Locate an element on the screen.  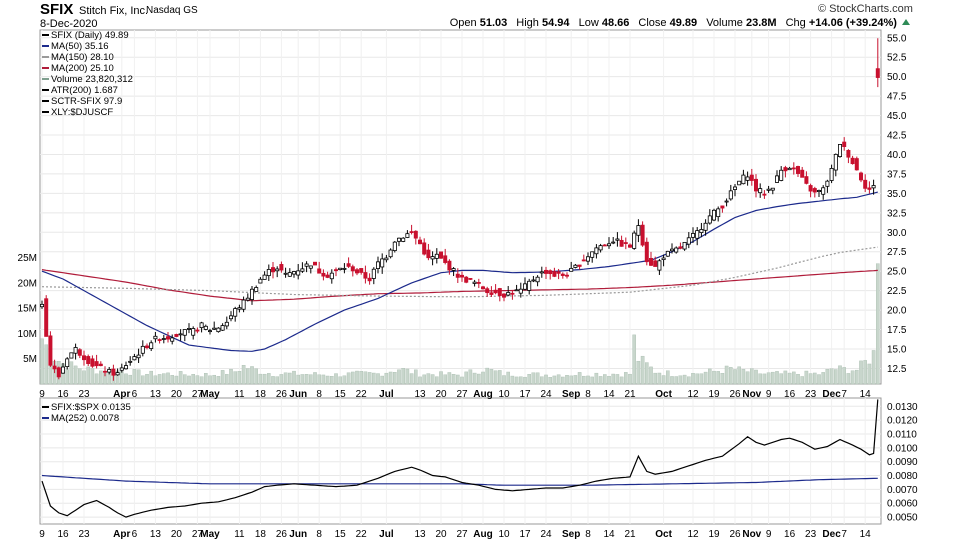
price-tick-label: 20.0 is located at coordinates (897, 311).